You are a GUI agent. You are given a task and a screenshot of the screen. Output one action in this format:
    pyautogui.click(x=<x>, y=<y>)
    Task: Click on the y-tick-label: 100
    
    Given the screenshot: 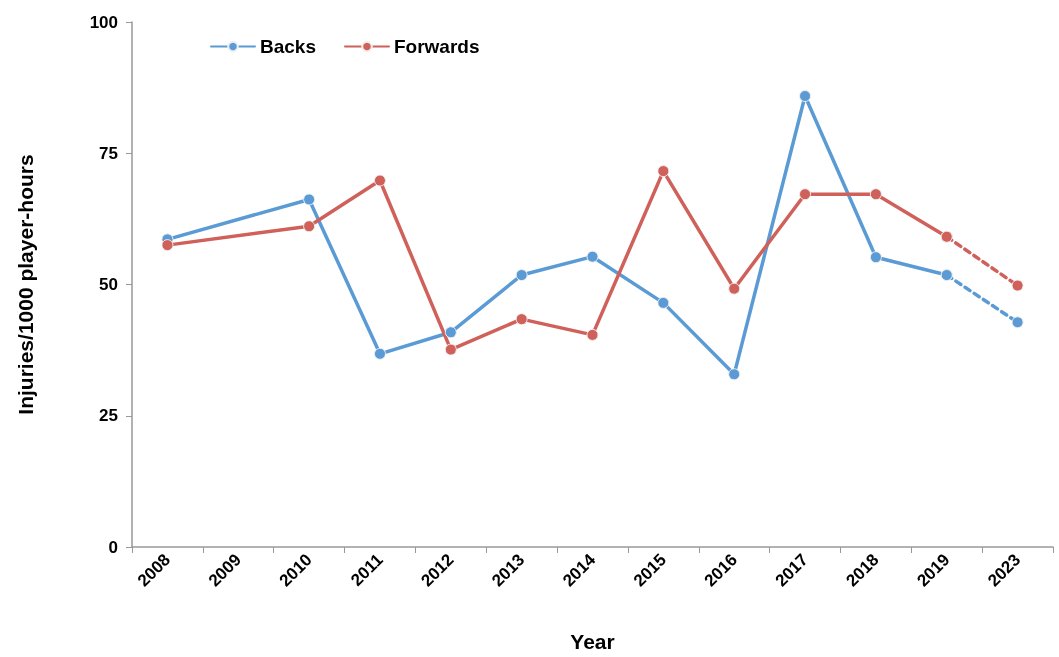 What is the action you would take?
    pyautogui.click(x=103, y=22)
    